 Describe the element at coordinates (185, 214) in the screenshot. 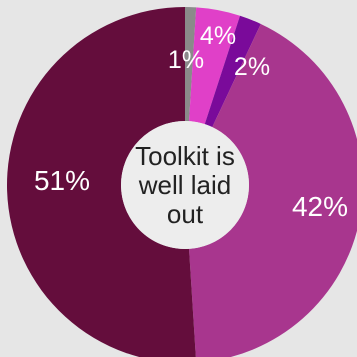

I see `center-label-line: out` at that location.